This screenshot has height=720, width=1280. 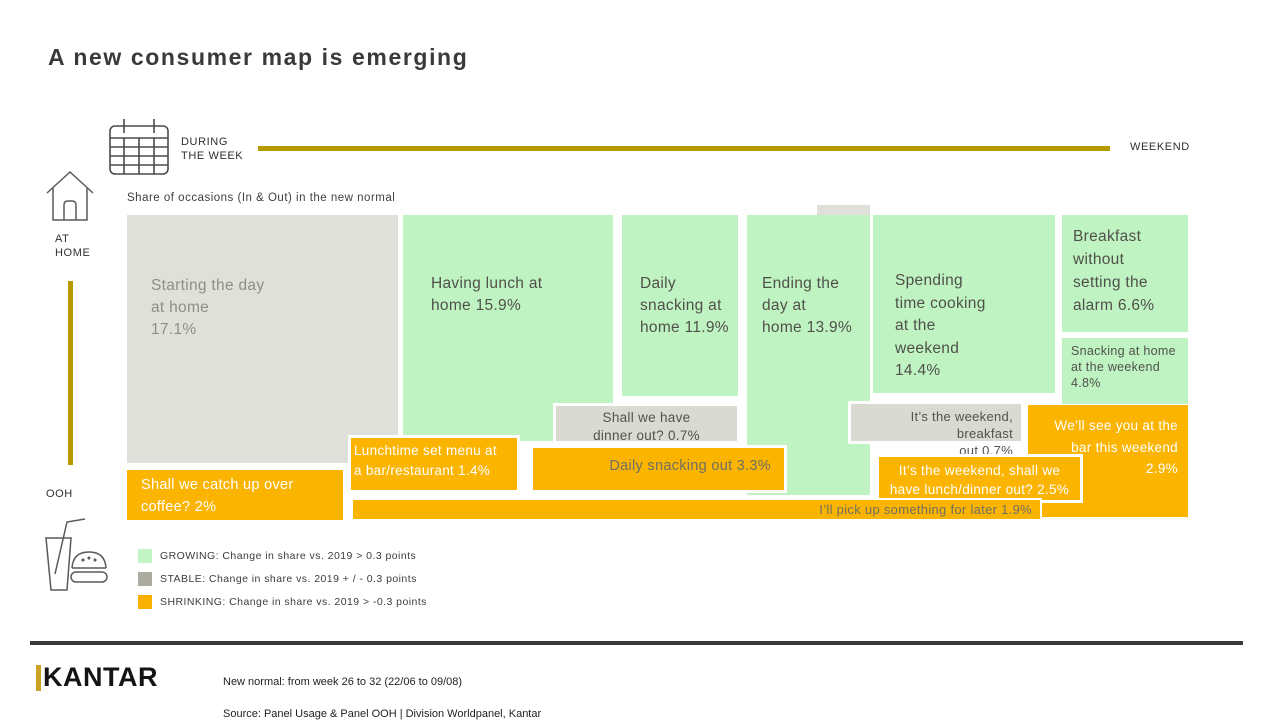 I want to click on treemap-box-breakfast-without-setting-the-alarm: Breakfast without setting the alarm 6.6%, so click(x=1125, y=273).